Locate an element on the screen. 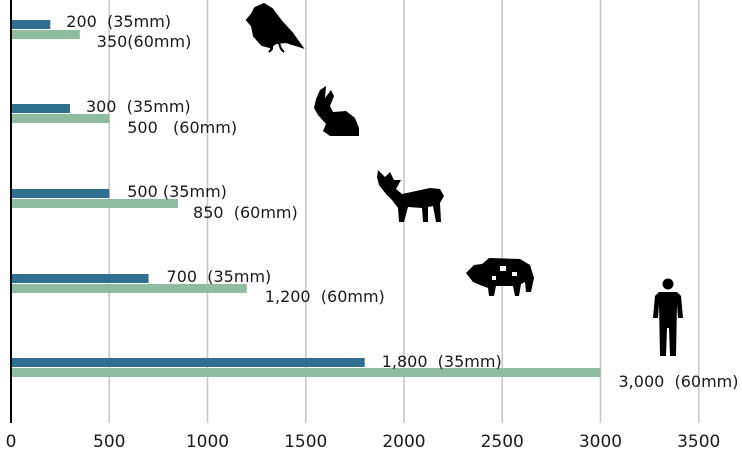 The height and width of the screenshot is (469, 742). bar-60mm-person is located at coordinates (306, 372).